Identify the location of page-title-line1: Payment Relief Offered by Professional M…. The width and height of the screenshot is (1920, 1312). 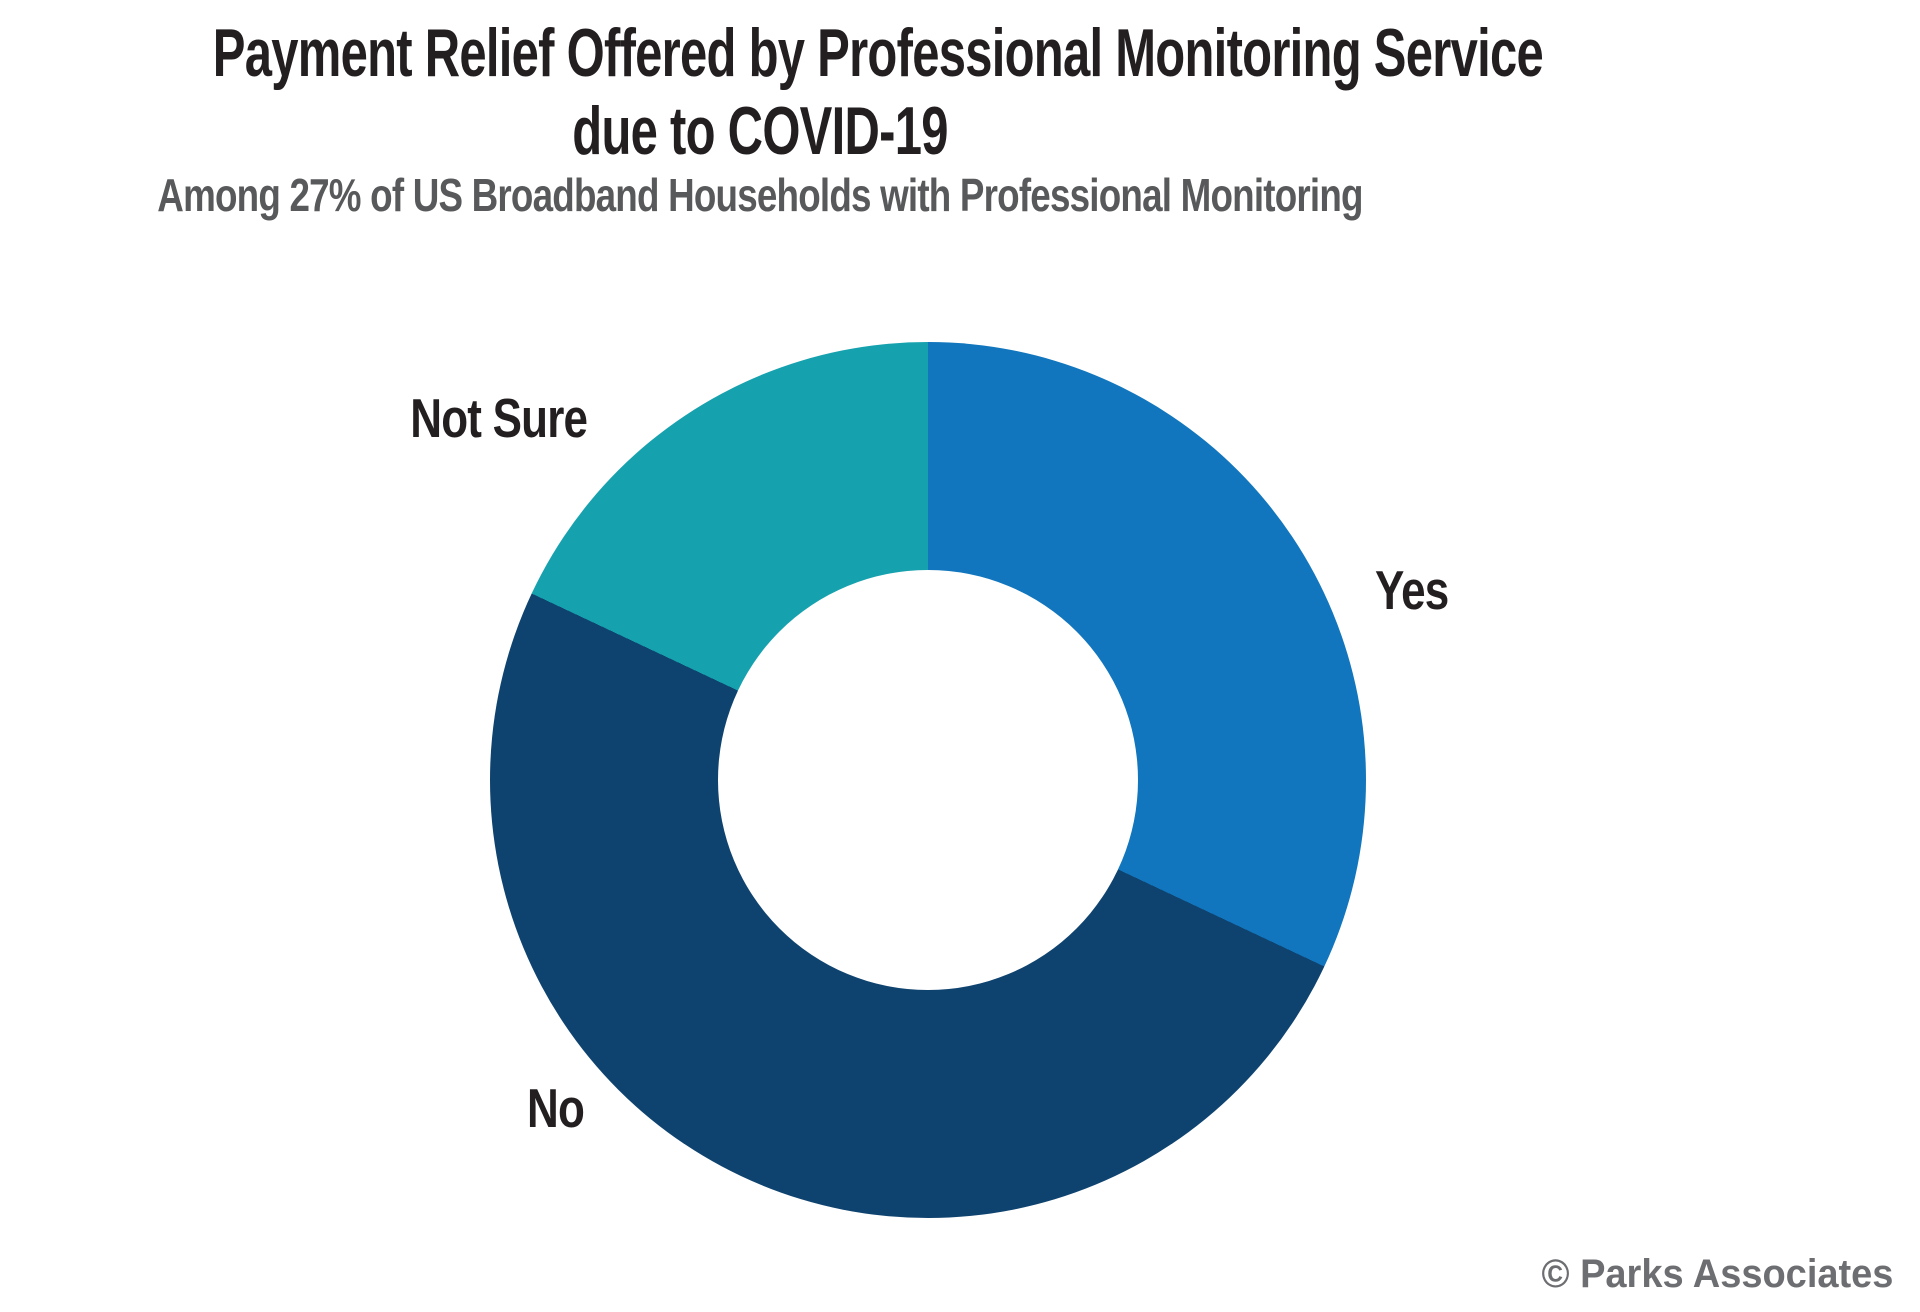
(878, 53).